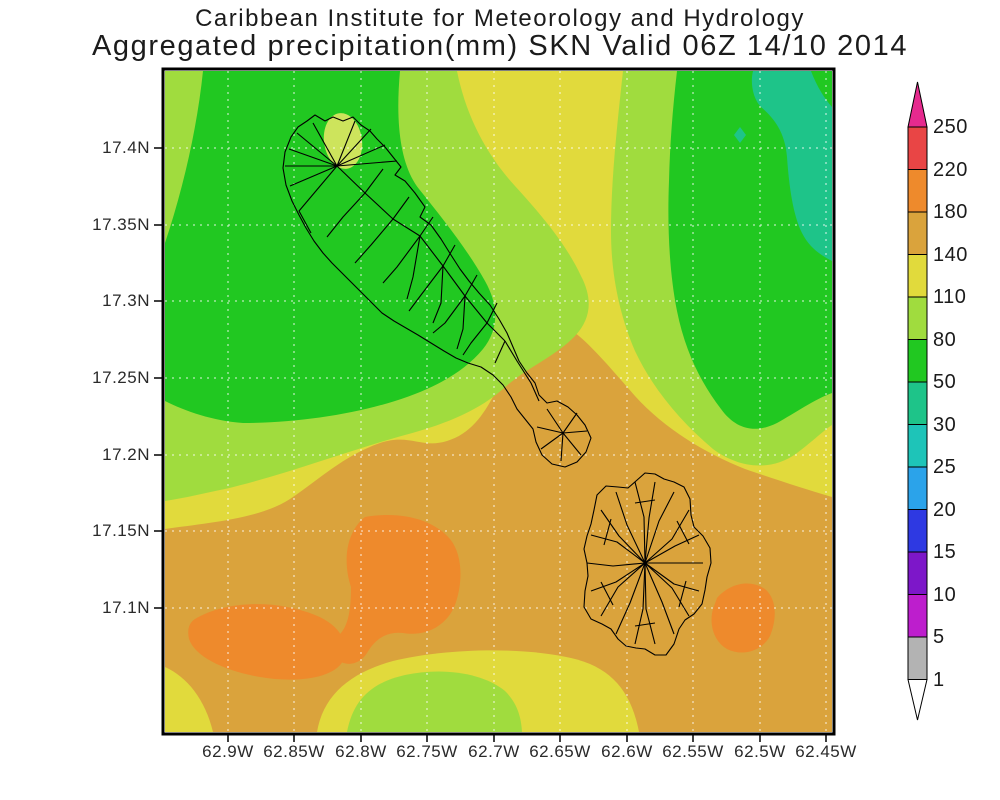  What do you see at coordinates (945, 424) in the screenshot?
I see `colorbar-tick-label: 30` at bounding box center [945, 424].